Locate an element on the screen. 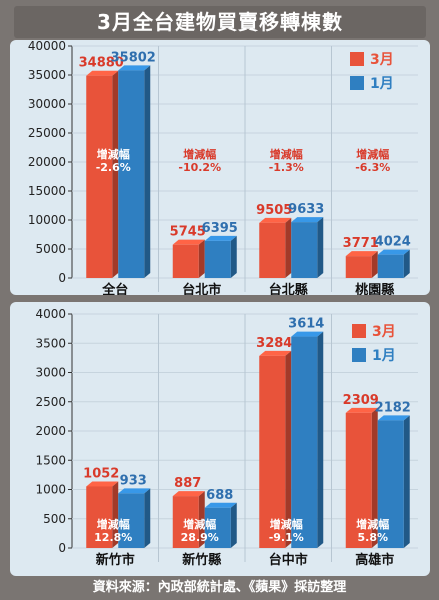  change-value: 28.9% is located at coordinates (200, 537).